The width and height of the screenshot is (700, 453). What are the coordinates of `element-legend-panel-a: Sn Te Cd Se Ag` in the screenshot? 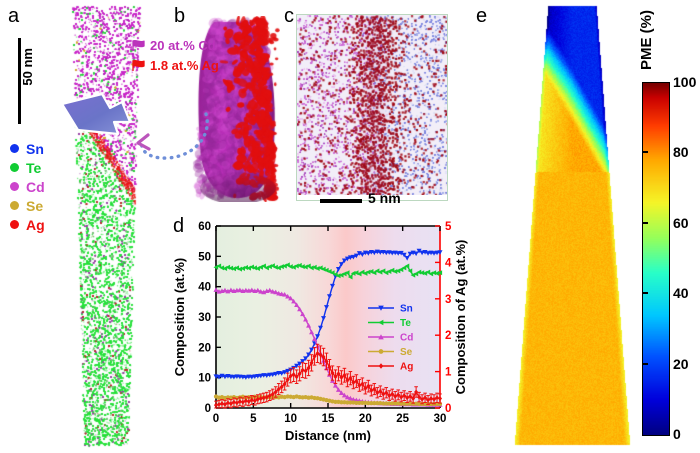 It's located at (27, 187).